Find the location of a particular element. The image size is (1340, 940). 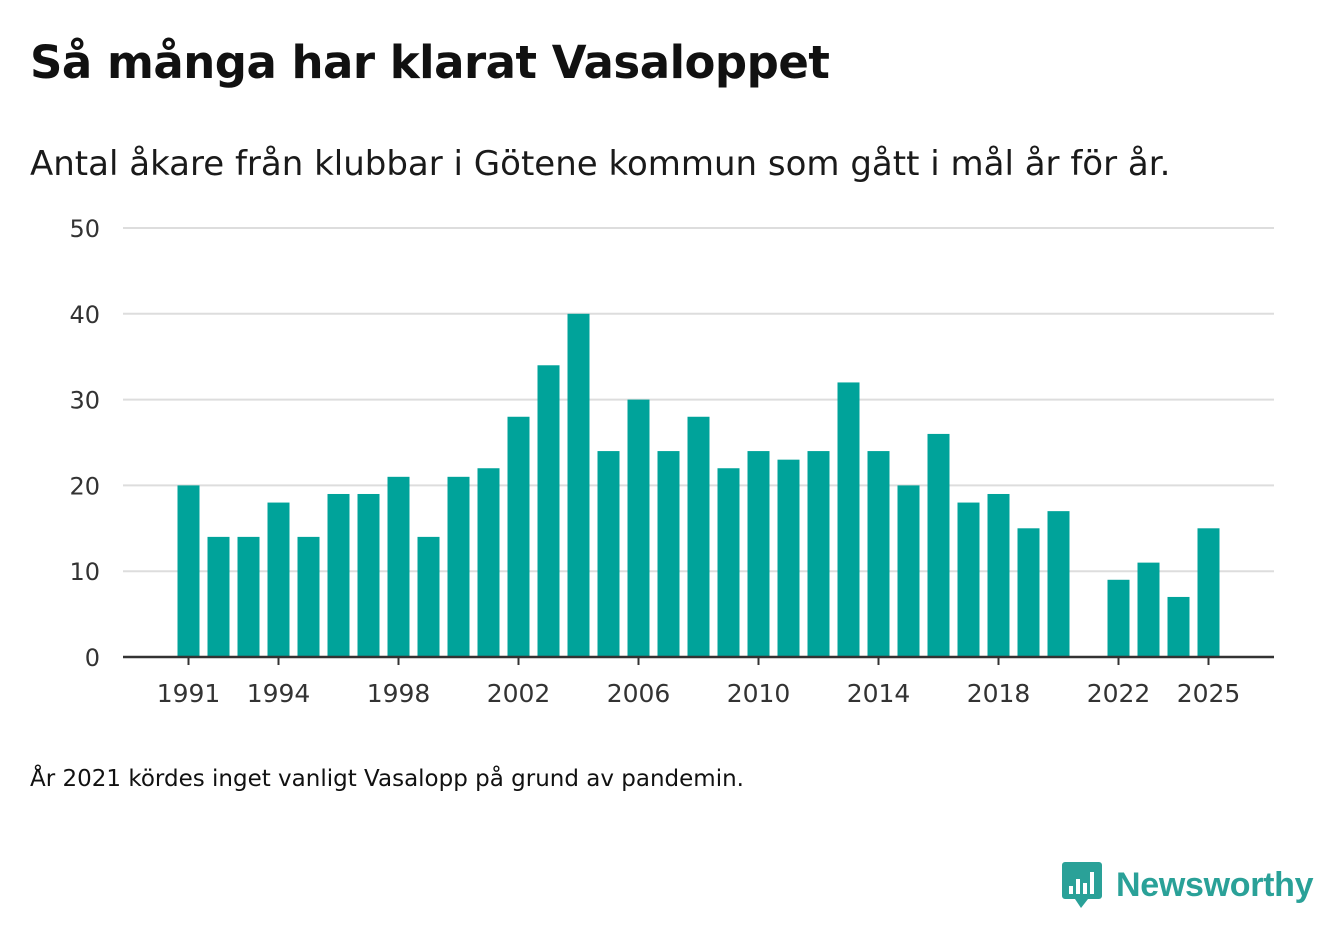

bar-1994 is located at coordinates (278, 579).